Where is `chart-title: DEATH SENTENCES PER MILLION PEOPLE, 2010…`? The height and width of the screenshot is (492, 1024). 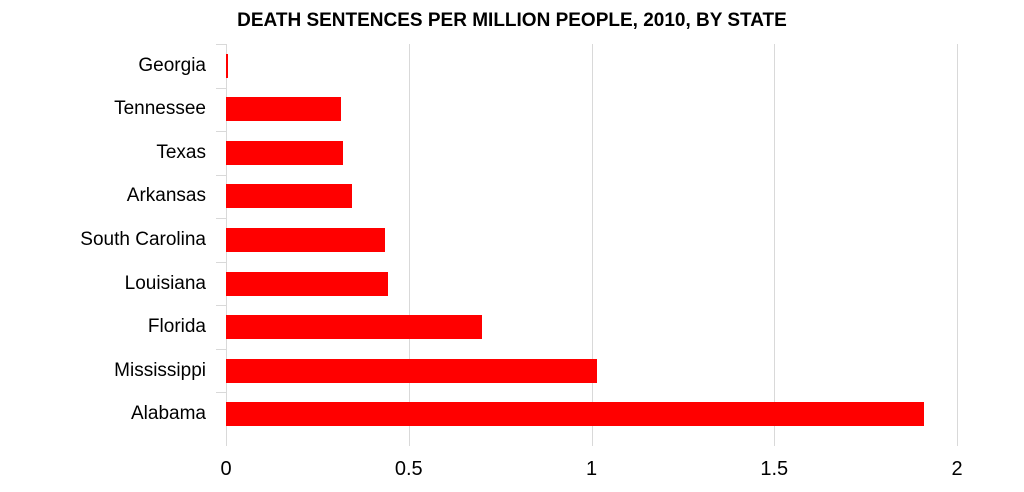
chart-title: DEATH SENTENCES PER MILLION PEOPLE, 2010… is located at coordinates (512, 20).